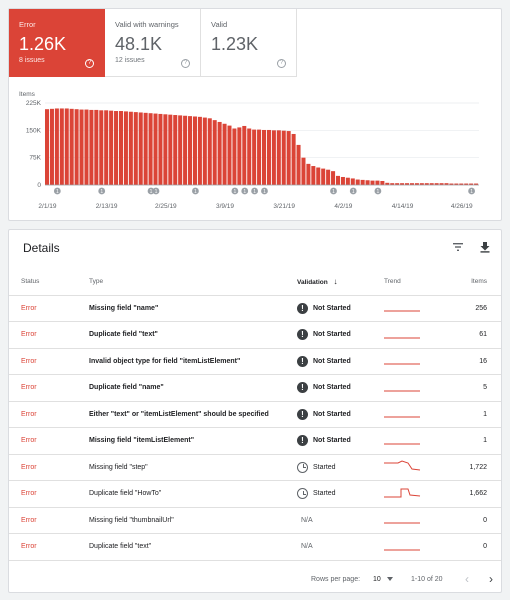 The height and width of the screenshot is (600, 510). I want to click on tile-valid: Valid 1.23K ?, so click(249, 43).